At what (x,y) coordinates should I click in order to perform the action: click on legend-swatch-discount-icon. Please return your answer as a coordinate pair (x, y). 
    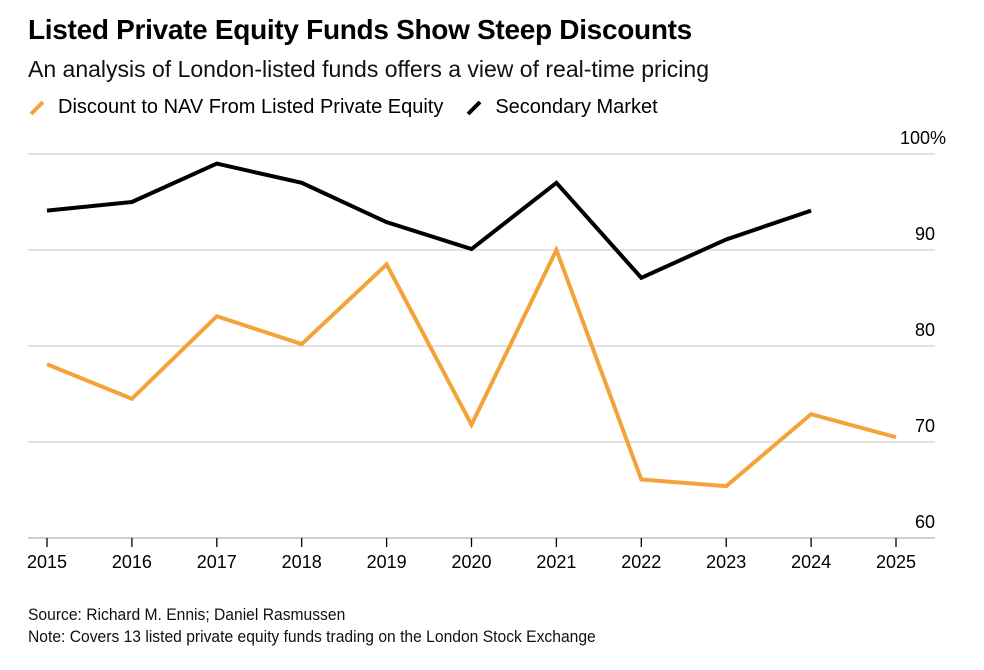
    Looking at the image, I should click on (37, 108).